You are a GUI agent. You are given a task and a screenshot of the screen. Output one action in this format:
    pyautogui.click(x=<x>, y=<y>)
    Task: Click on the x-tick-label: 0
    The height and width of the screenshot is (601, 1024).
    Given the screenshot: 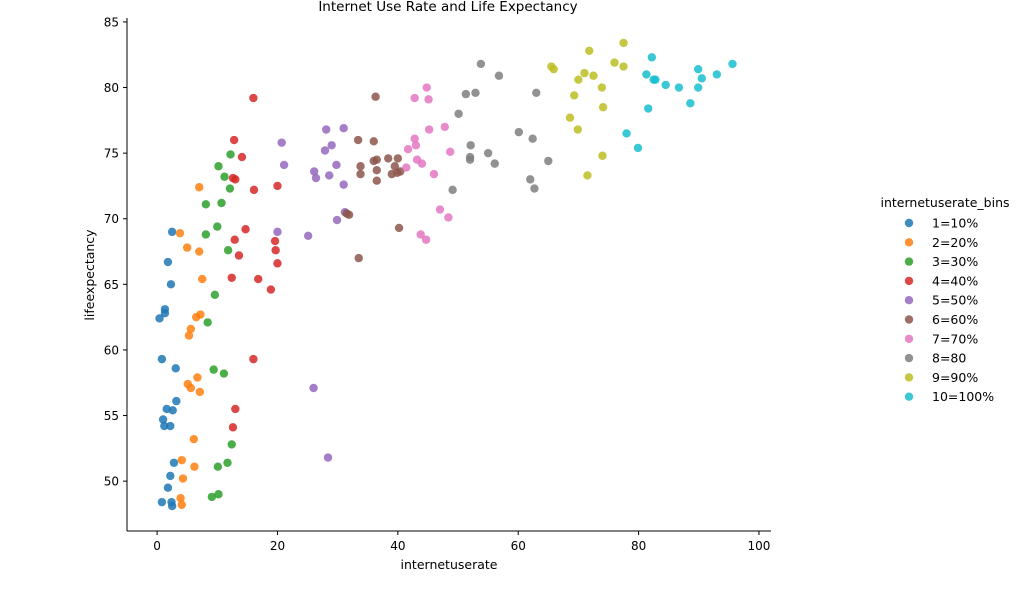 What is the action you would take?
    pyautogui.click(x=157, y=546)
    